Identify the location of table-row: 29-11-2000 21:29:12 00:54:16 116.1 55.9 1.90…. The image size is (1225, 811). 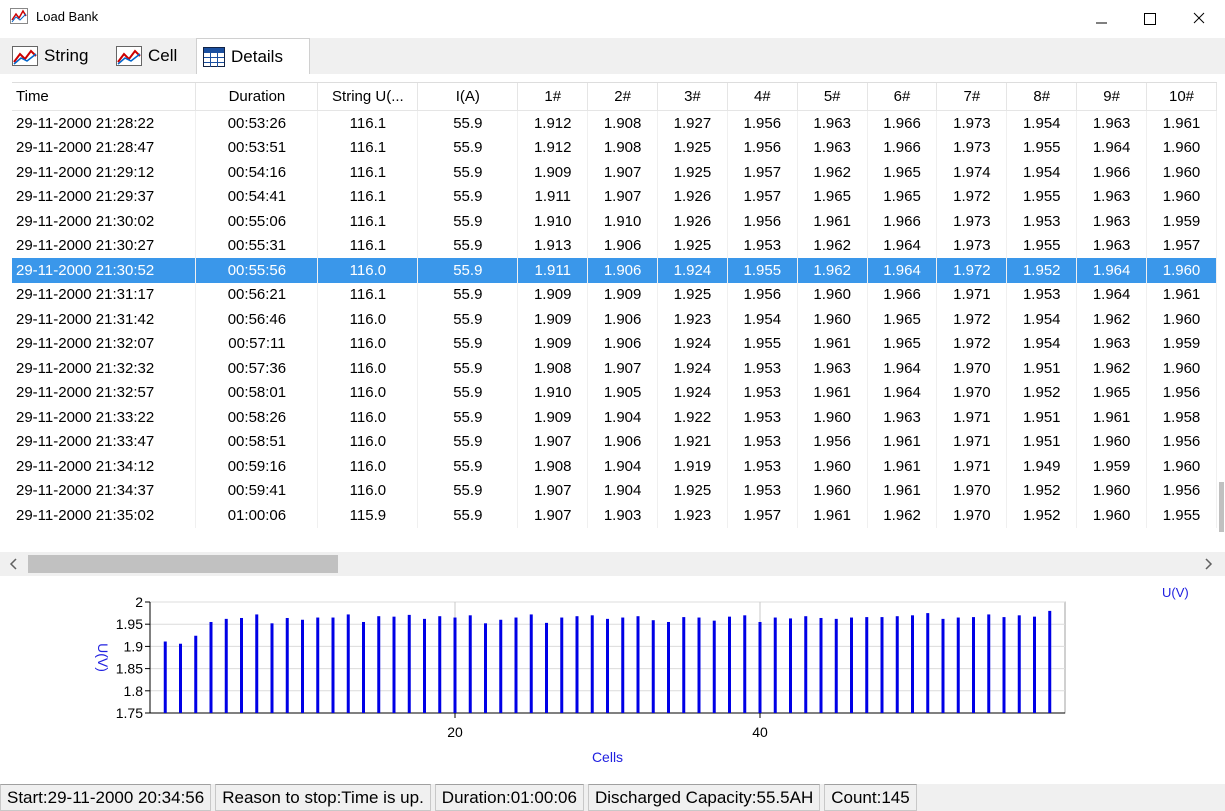
(614, 172).